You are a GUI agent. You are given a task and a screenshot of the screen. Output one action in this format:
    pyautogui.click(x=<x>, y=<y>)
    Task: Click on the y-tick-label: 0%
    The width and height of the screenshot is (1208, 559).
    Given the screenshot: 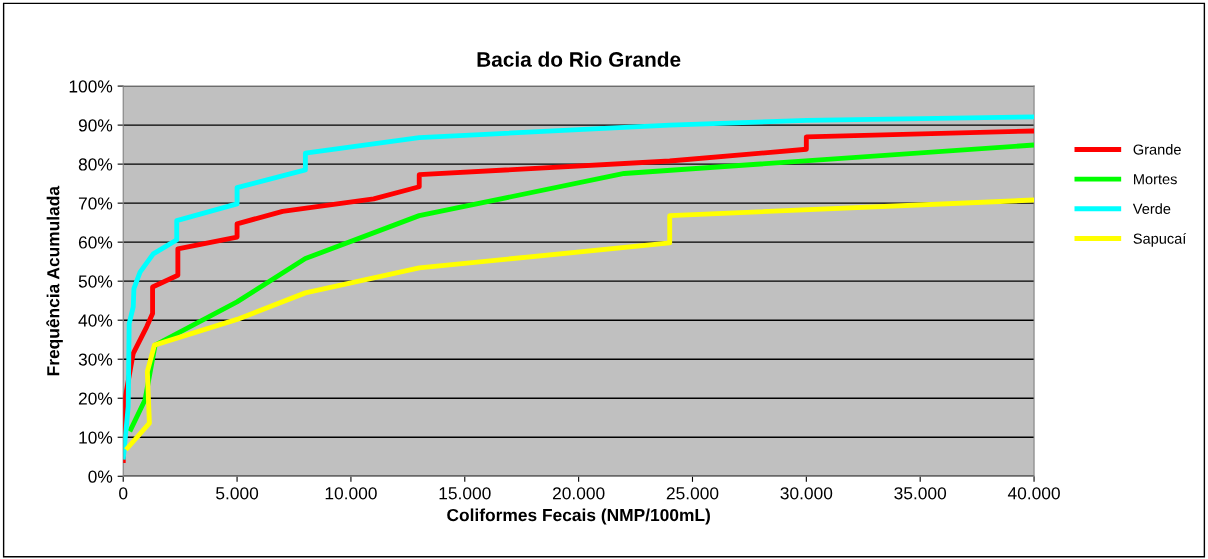 What is the action you would take?
    pyautogui.click(x=100, y=476)
    